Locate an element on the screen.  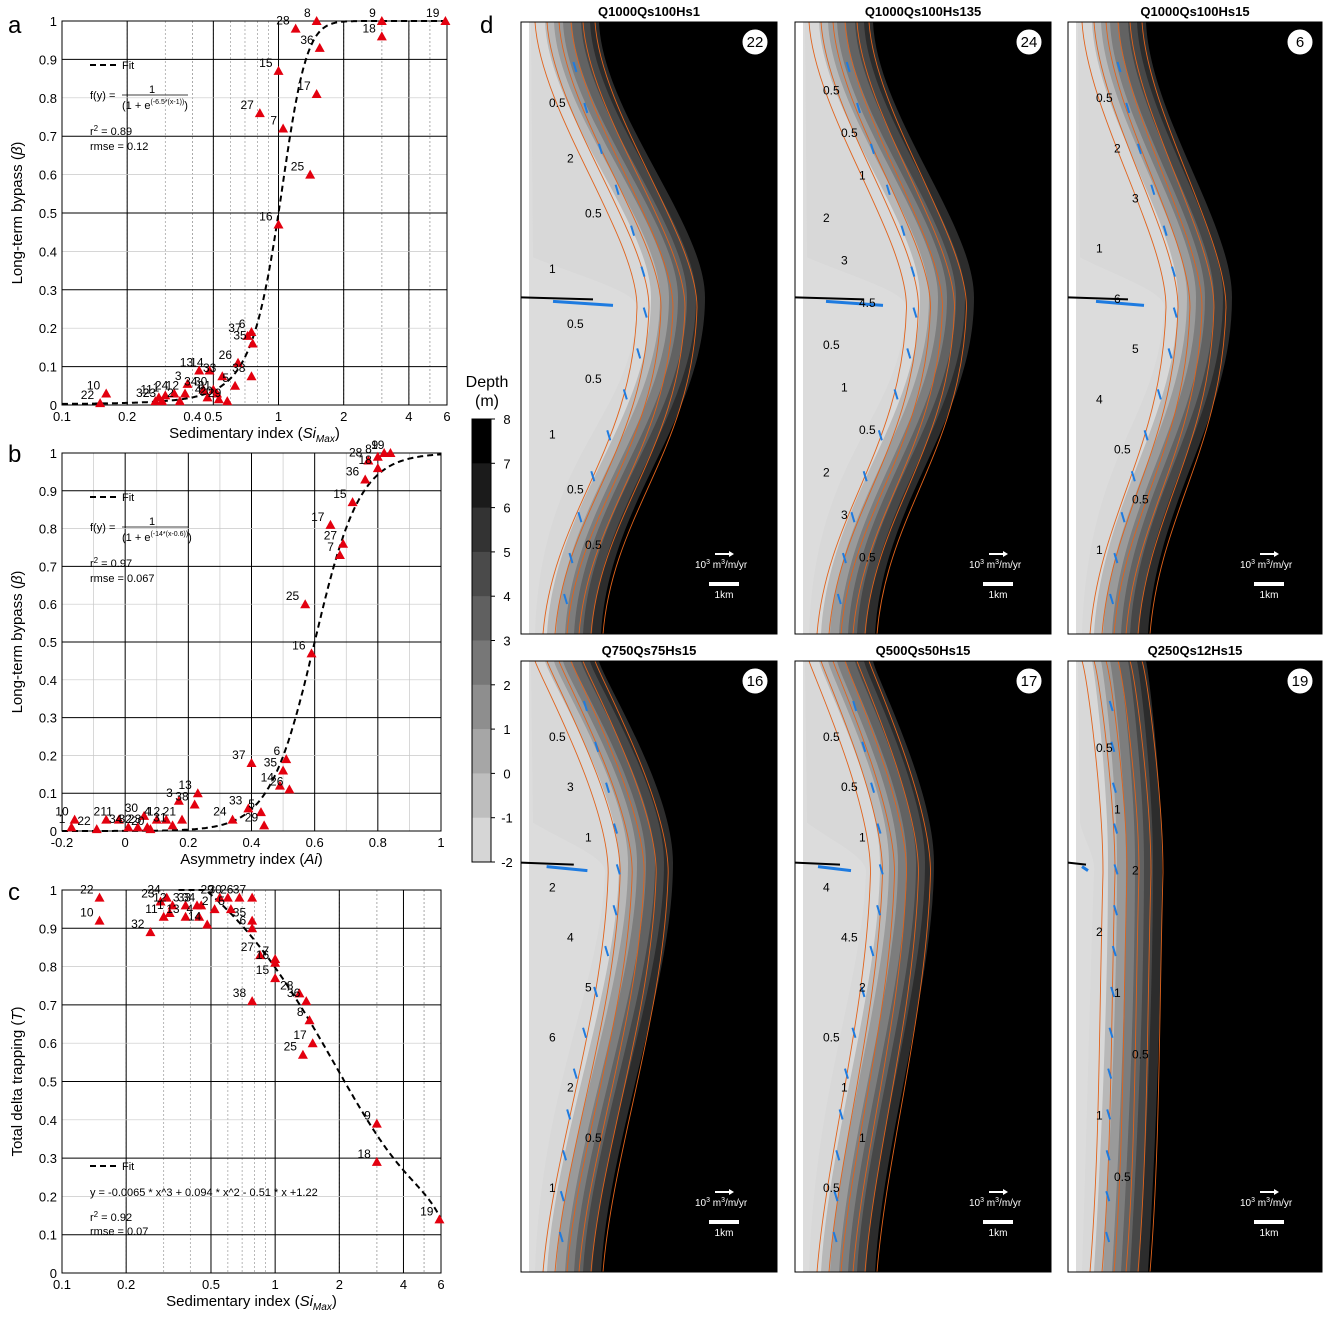
x-tick-label: 0.5 is located at coordinates (211, 1284).